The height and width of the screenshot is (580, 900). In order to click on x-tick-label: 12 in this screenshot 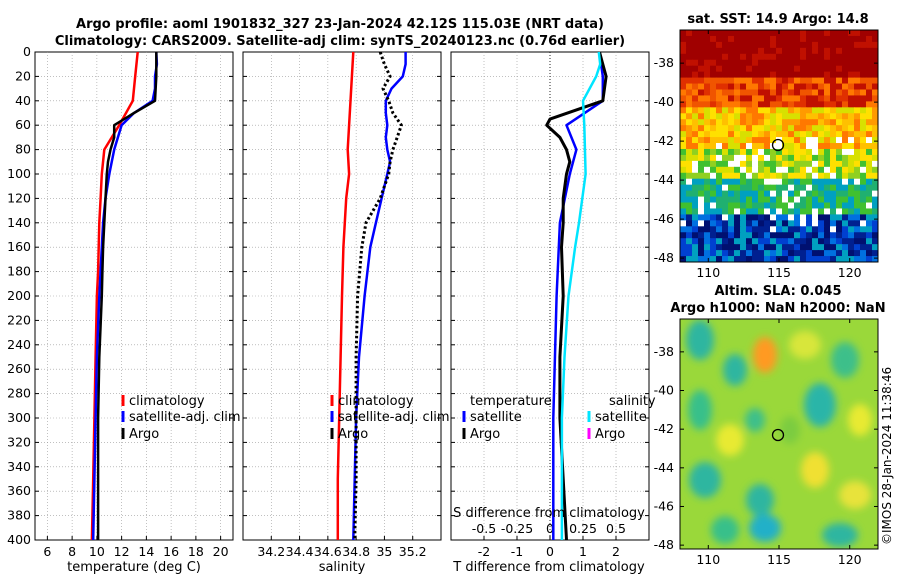, I will do `click(122, 551)`.